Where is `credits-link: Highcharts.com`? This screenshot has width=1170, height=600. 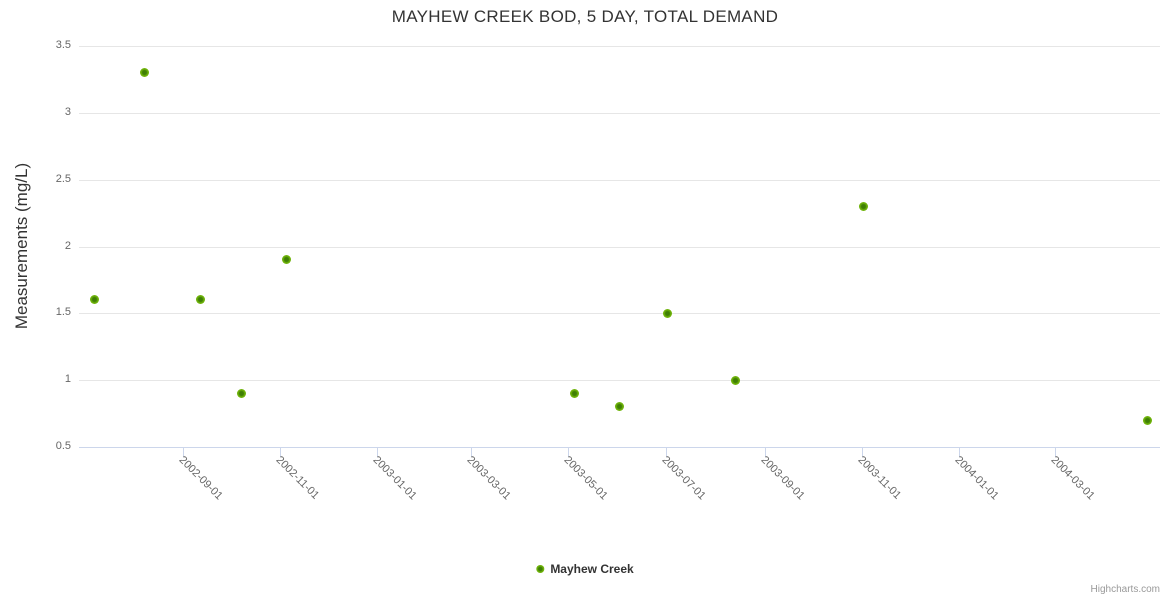
credits-link: Highcharts.com is located at coordinates (1125, 589).